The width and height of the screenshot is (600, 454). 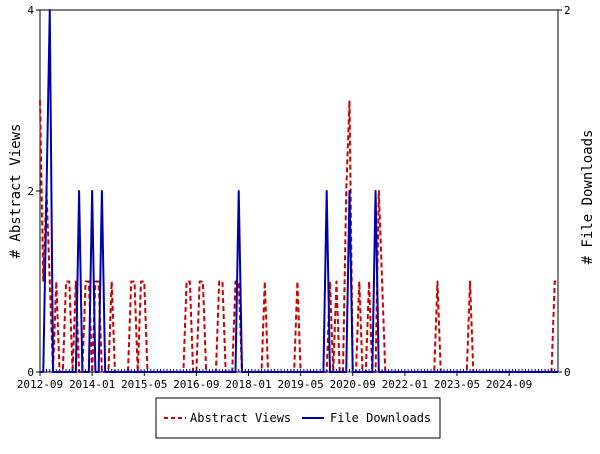 What do you see at coordinates (196, 384) in the screenshot?
I see `x-tick-label: 2016-09` at bounding box center [196, 384].